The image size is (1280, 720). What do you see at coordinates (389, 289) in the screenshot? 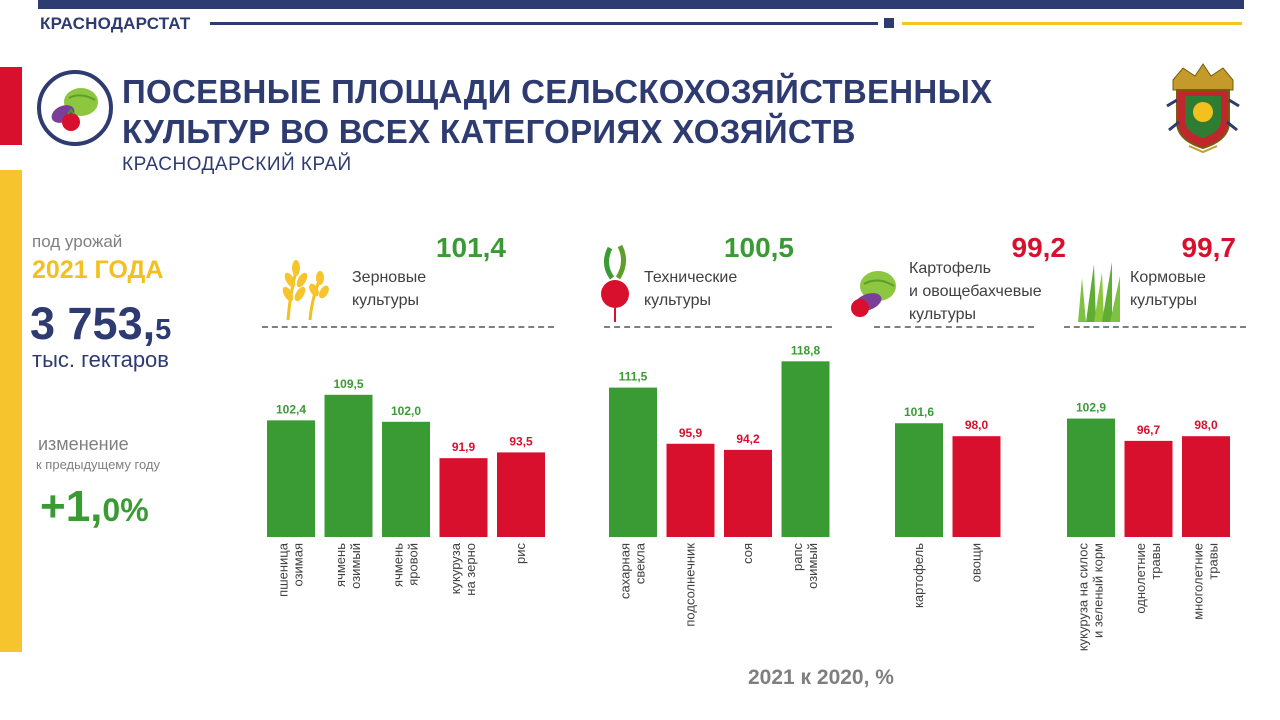
I see `group-name-grain: Зерновые культуры` at bounding box center [389, 289].